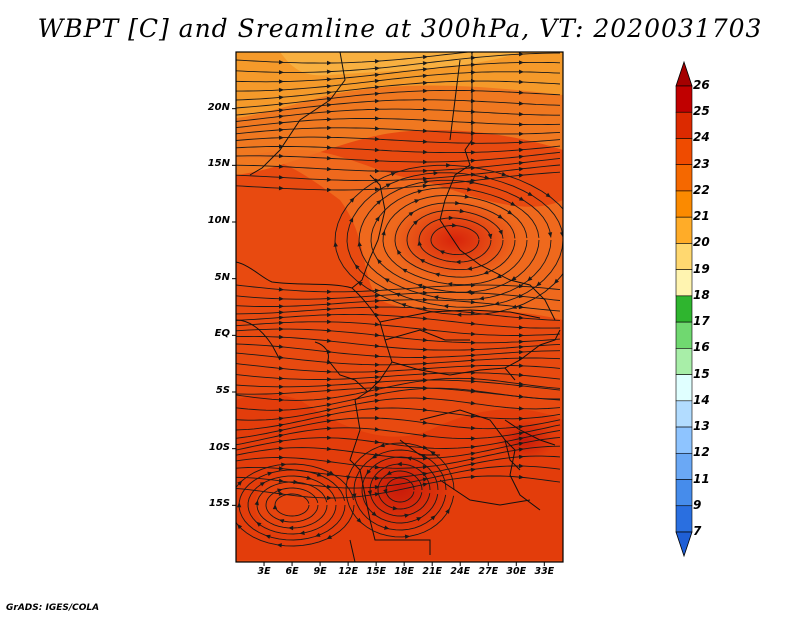 This screenshot has width=800, height=618. Describe the element at coordinates (460, 571) in the screenshot. I see `lon-label: 24E` at that location.